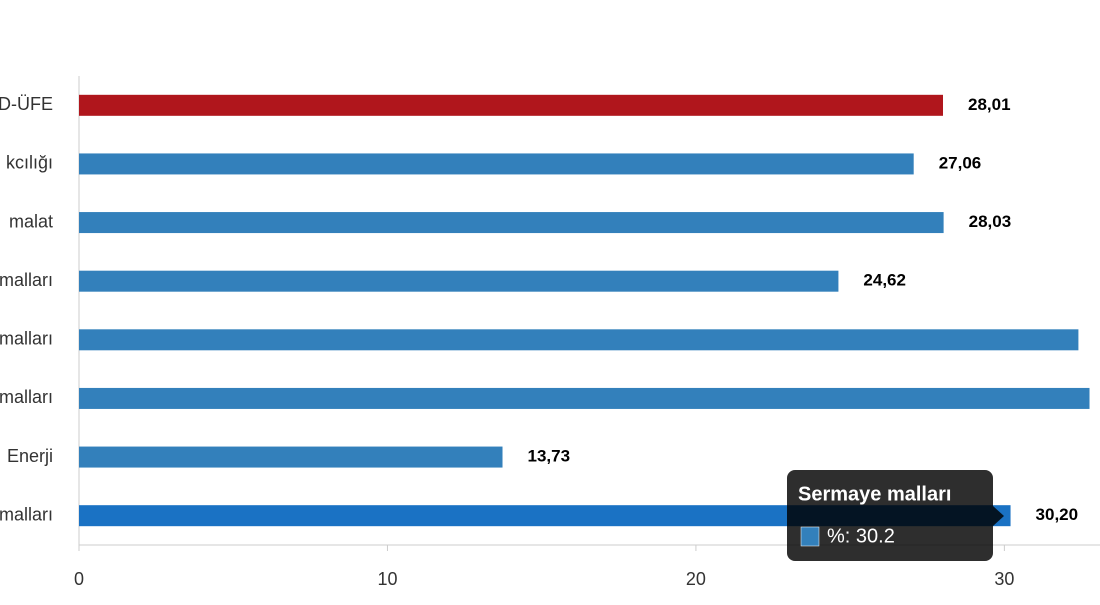 The image size is (1100, 605). Describe the element at coordinates (810, 536) in the screenshot. I see `tooltip-swatch` at that location.